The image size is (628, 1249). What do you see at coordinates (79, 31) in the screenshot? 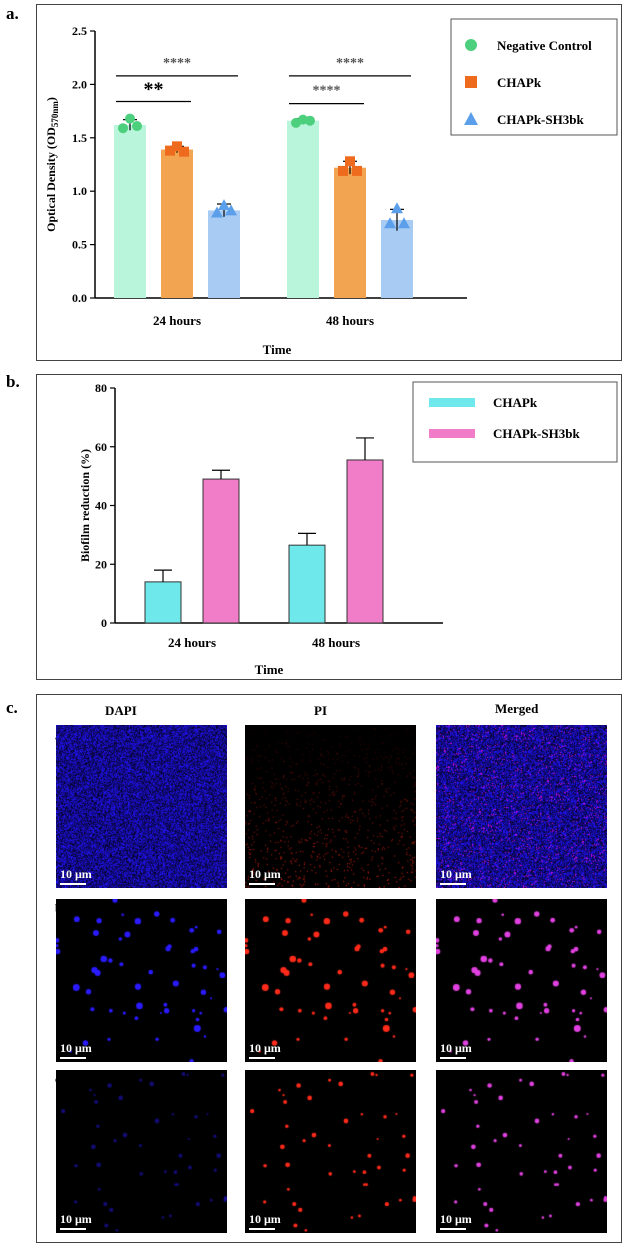
I see `y-tick-label: 2.5` at bounding box center [79, 31].